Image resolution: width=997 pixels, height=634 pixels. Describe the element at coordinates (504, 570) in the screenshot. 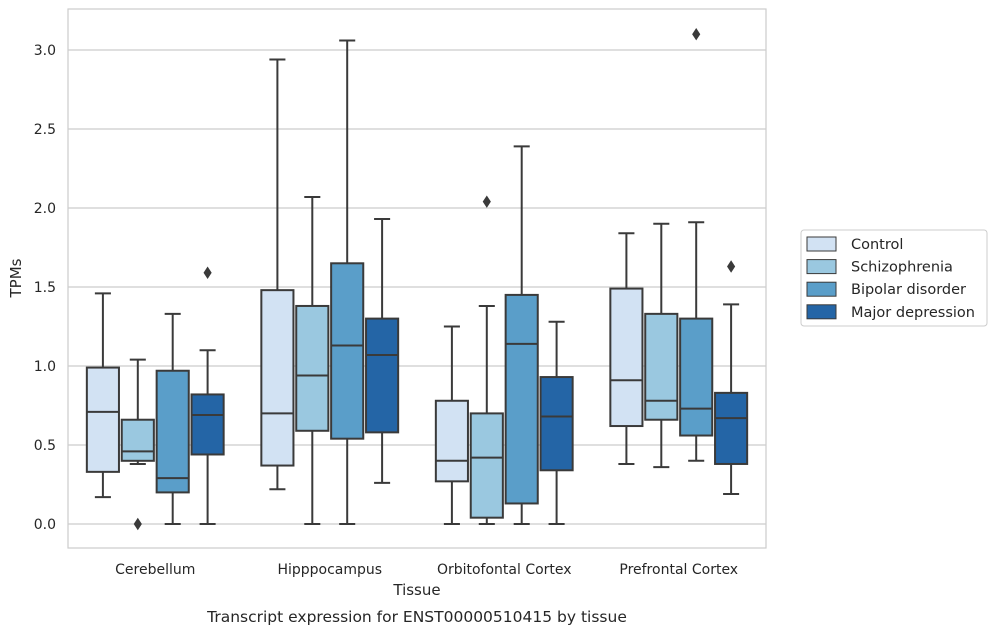

I see `x-tick-label: Orbitofontal Cortex` at that location.